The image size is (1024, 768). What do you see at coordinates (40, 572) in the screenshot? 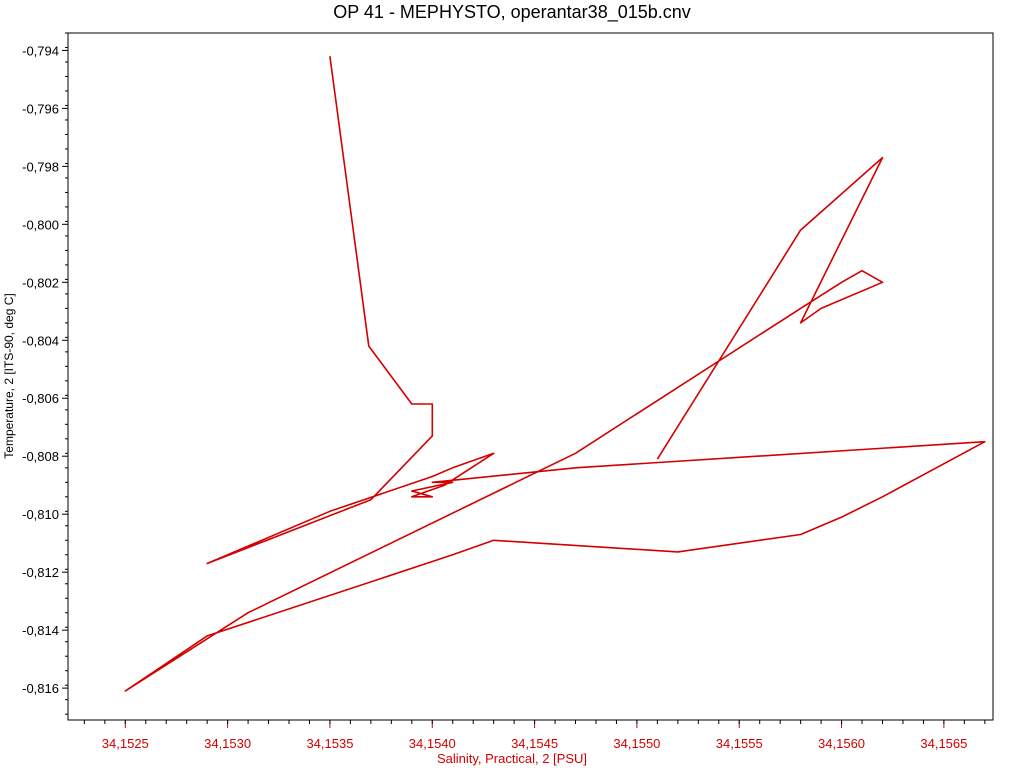
I see `y-tick-label: -0,812` at bounding box center [40, 572].